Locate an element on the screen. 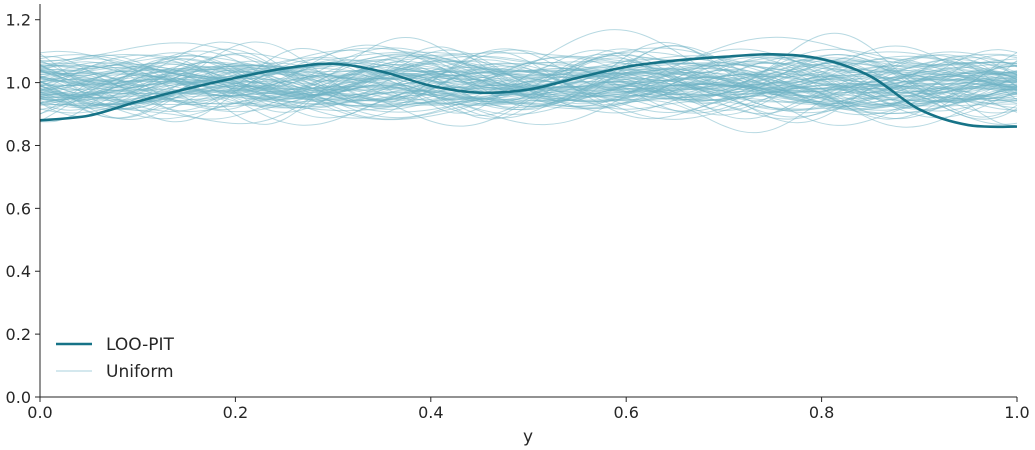 The height and width of the screenshot is (450, 1035). y-tick-label: 1.2 is located at coordinates (18, 20).